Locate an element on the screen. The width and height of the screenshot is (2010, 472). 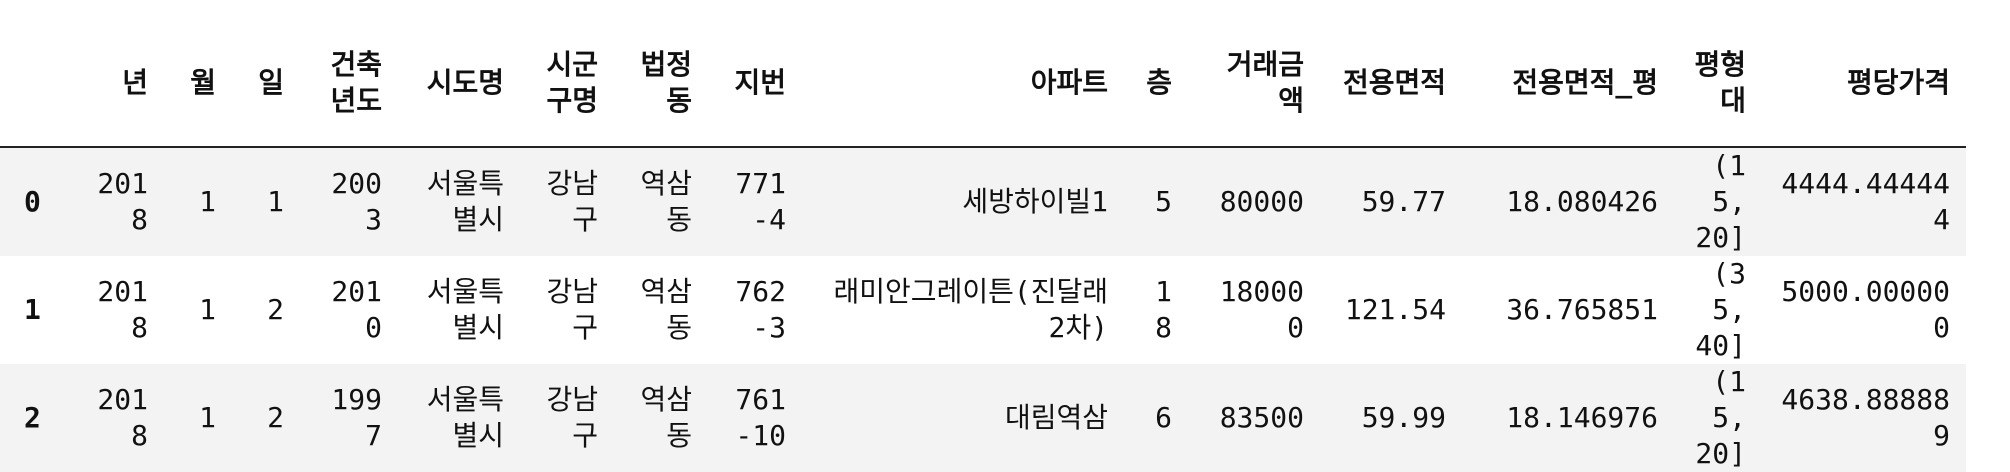
column-header-area: 전용면적 is located at coordinates (1391, 88).